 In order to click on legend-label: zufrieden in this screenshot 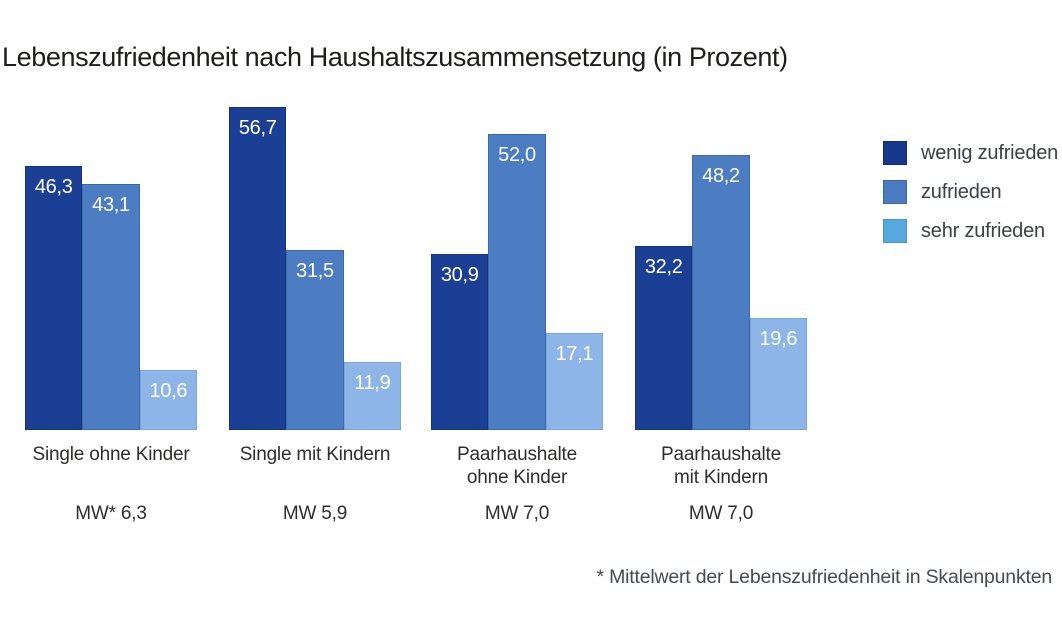, I will do `click(961, 191)`.